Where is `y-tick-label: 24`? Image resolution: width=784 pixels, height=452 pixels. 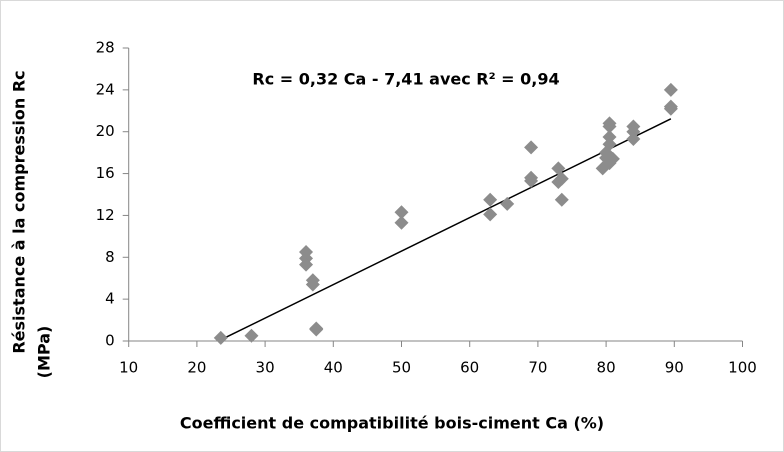
y-tick-label: 24 is located at coordinates (105, 89).